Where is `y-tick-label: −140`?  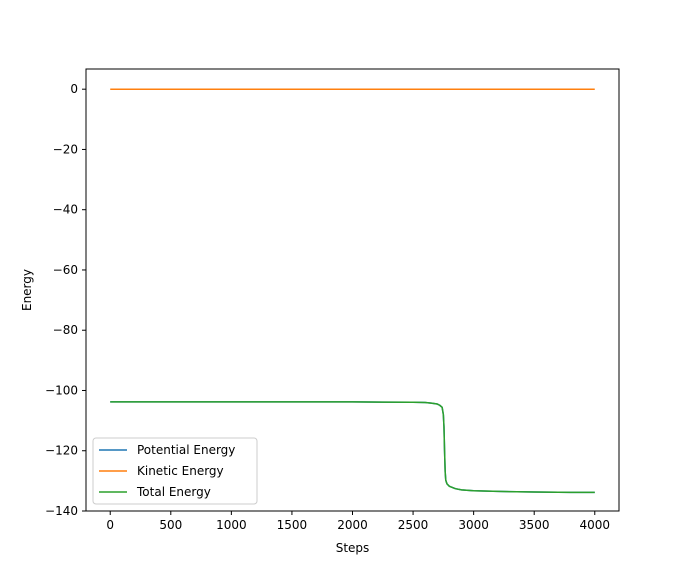
y-tick-label: −140 is located at coordinates (61, 511).